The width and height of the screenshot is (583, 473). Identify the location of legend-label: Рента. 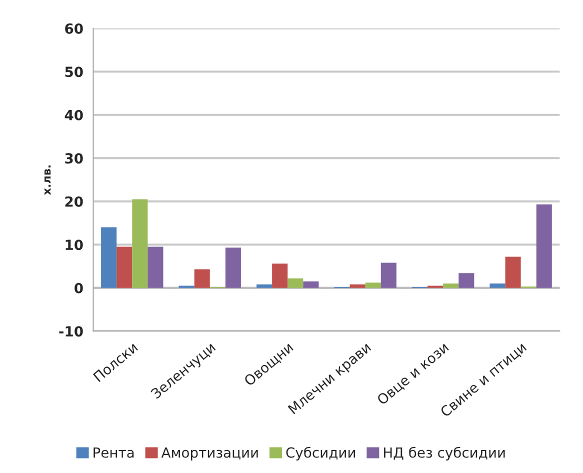
(114, 452).